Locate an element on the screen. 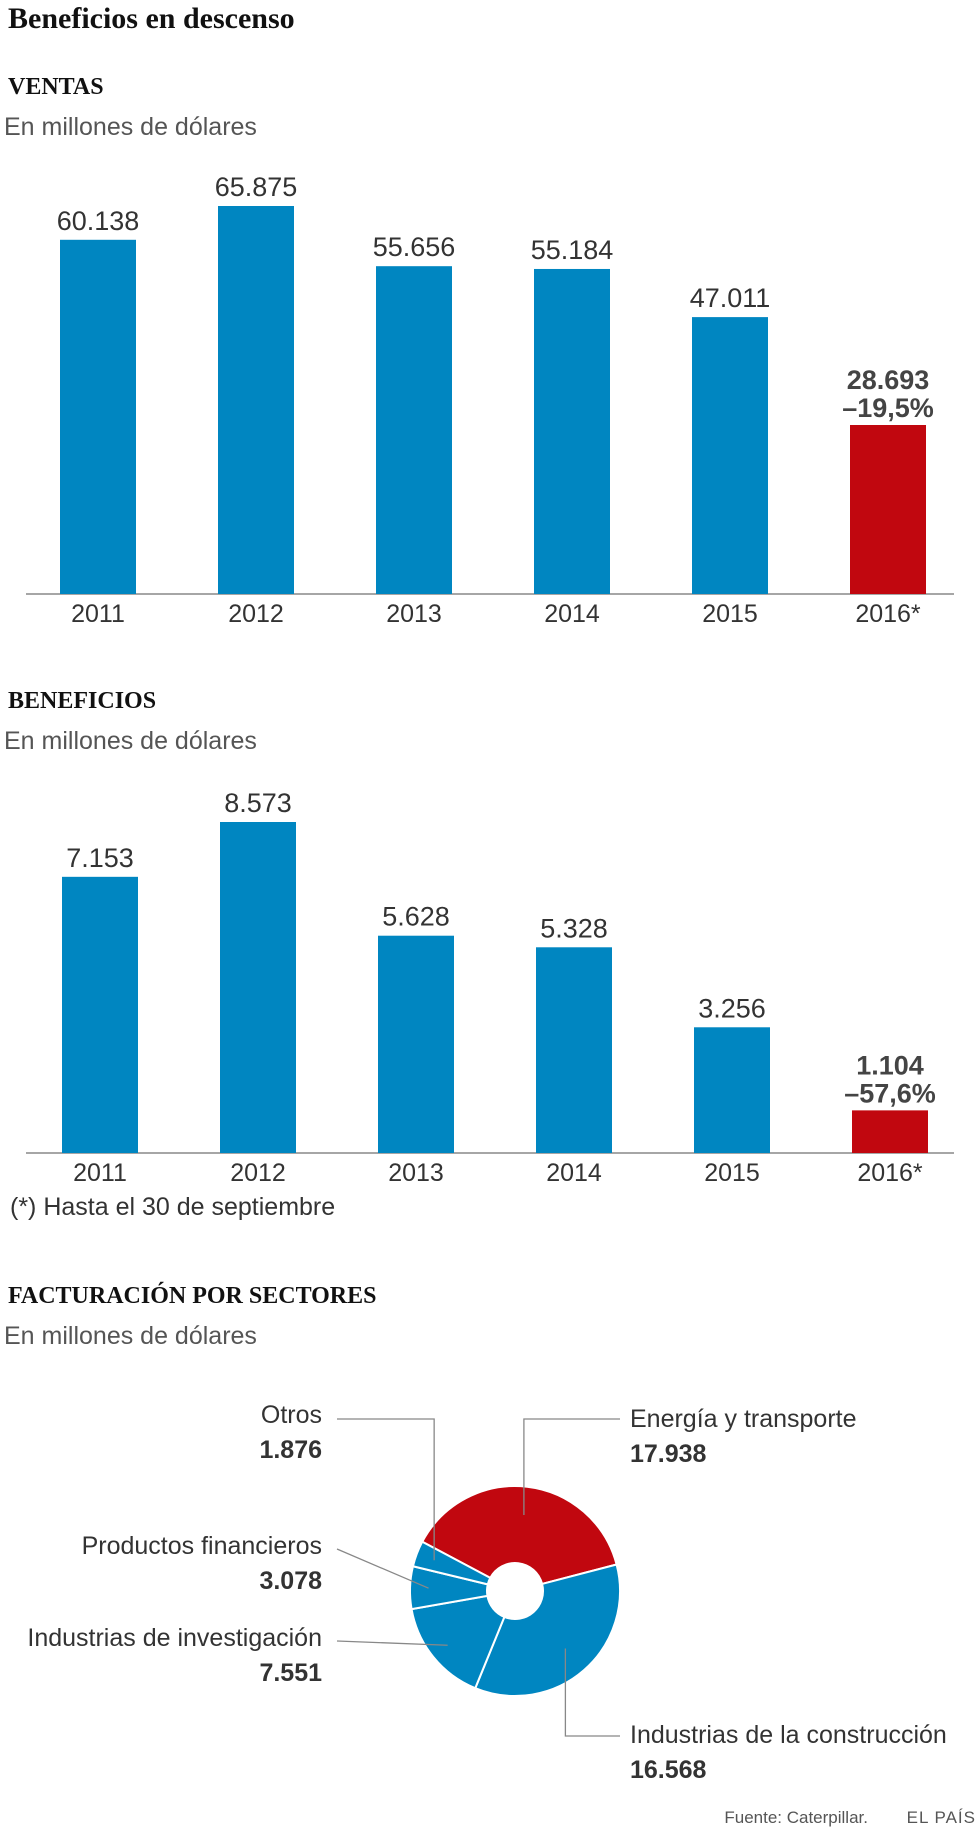 The image size is (980, 1841). footnote: (*) Hasta el 30 de septiembre is located at coordinates (173, 1207).